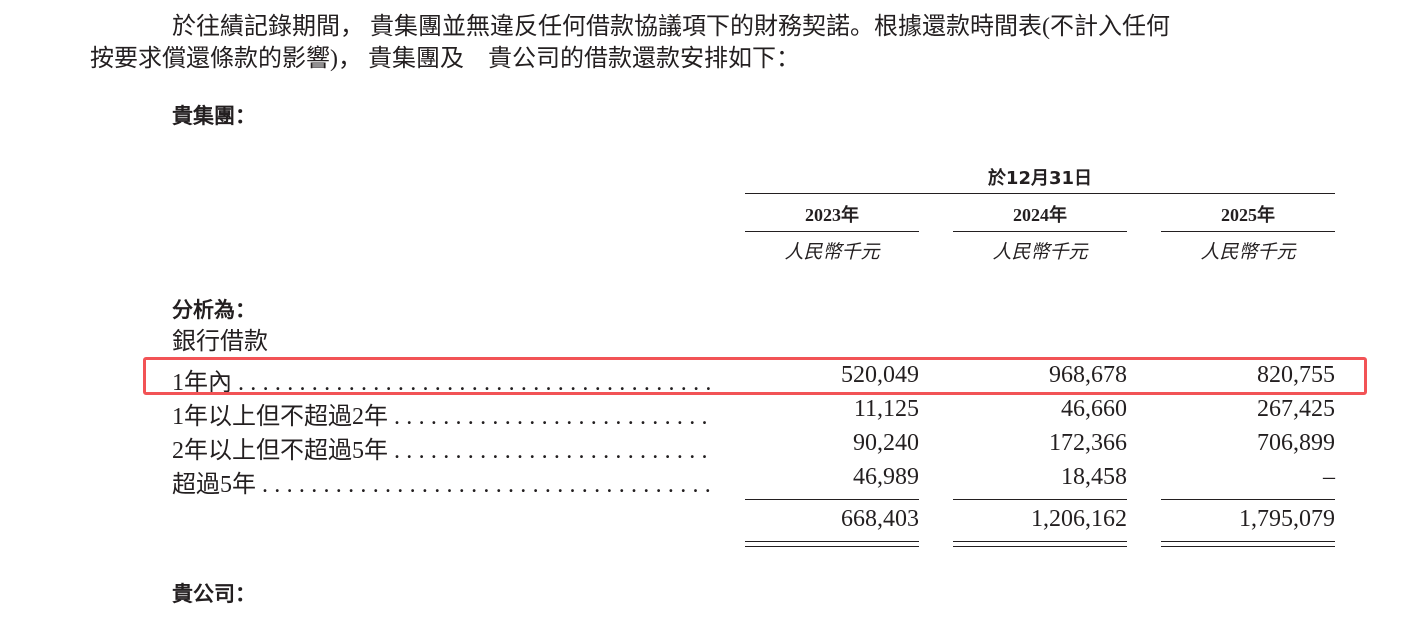 The image size is (1428, 640). What do you see at coordinates (755, 376) in the screenshot?
I see `highlight-box` at bounding box center [755, 376].